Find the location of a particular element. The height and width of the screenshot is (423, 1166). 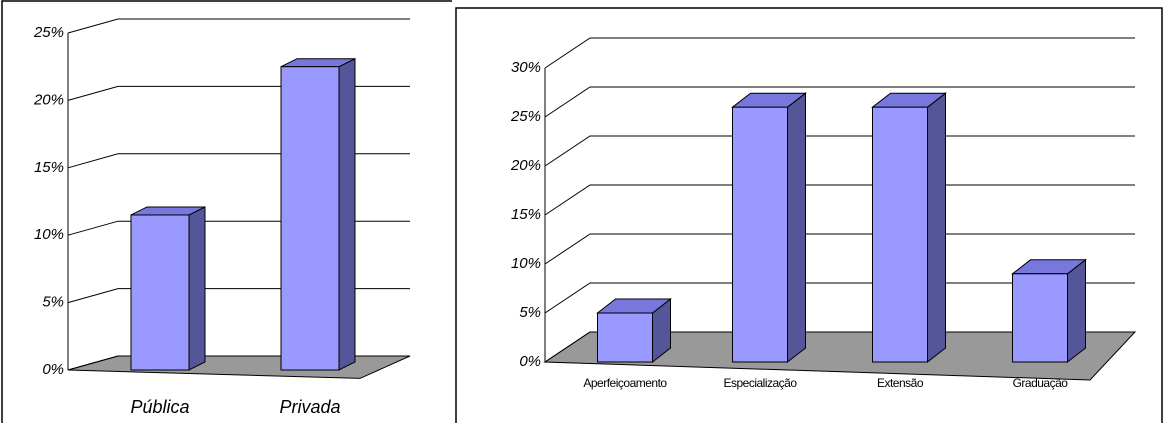

x-tick-label: Graduação is located at coordinates (1041, 383).